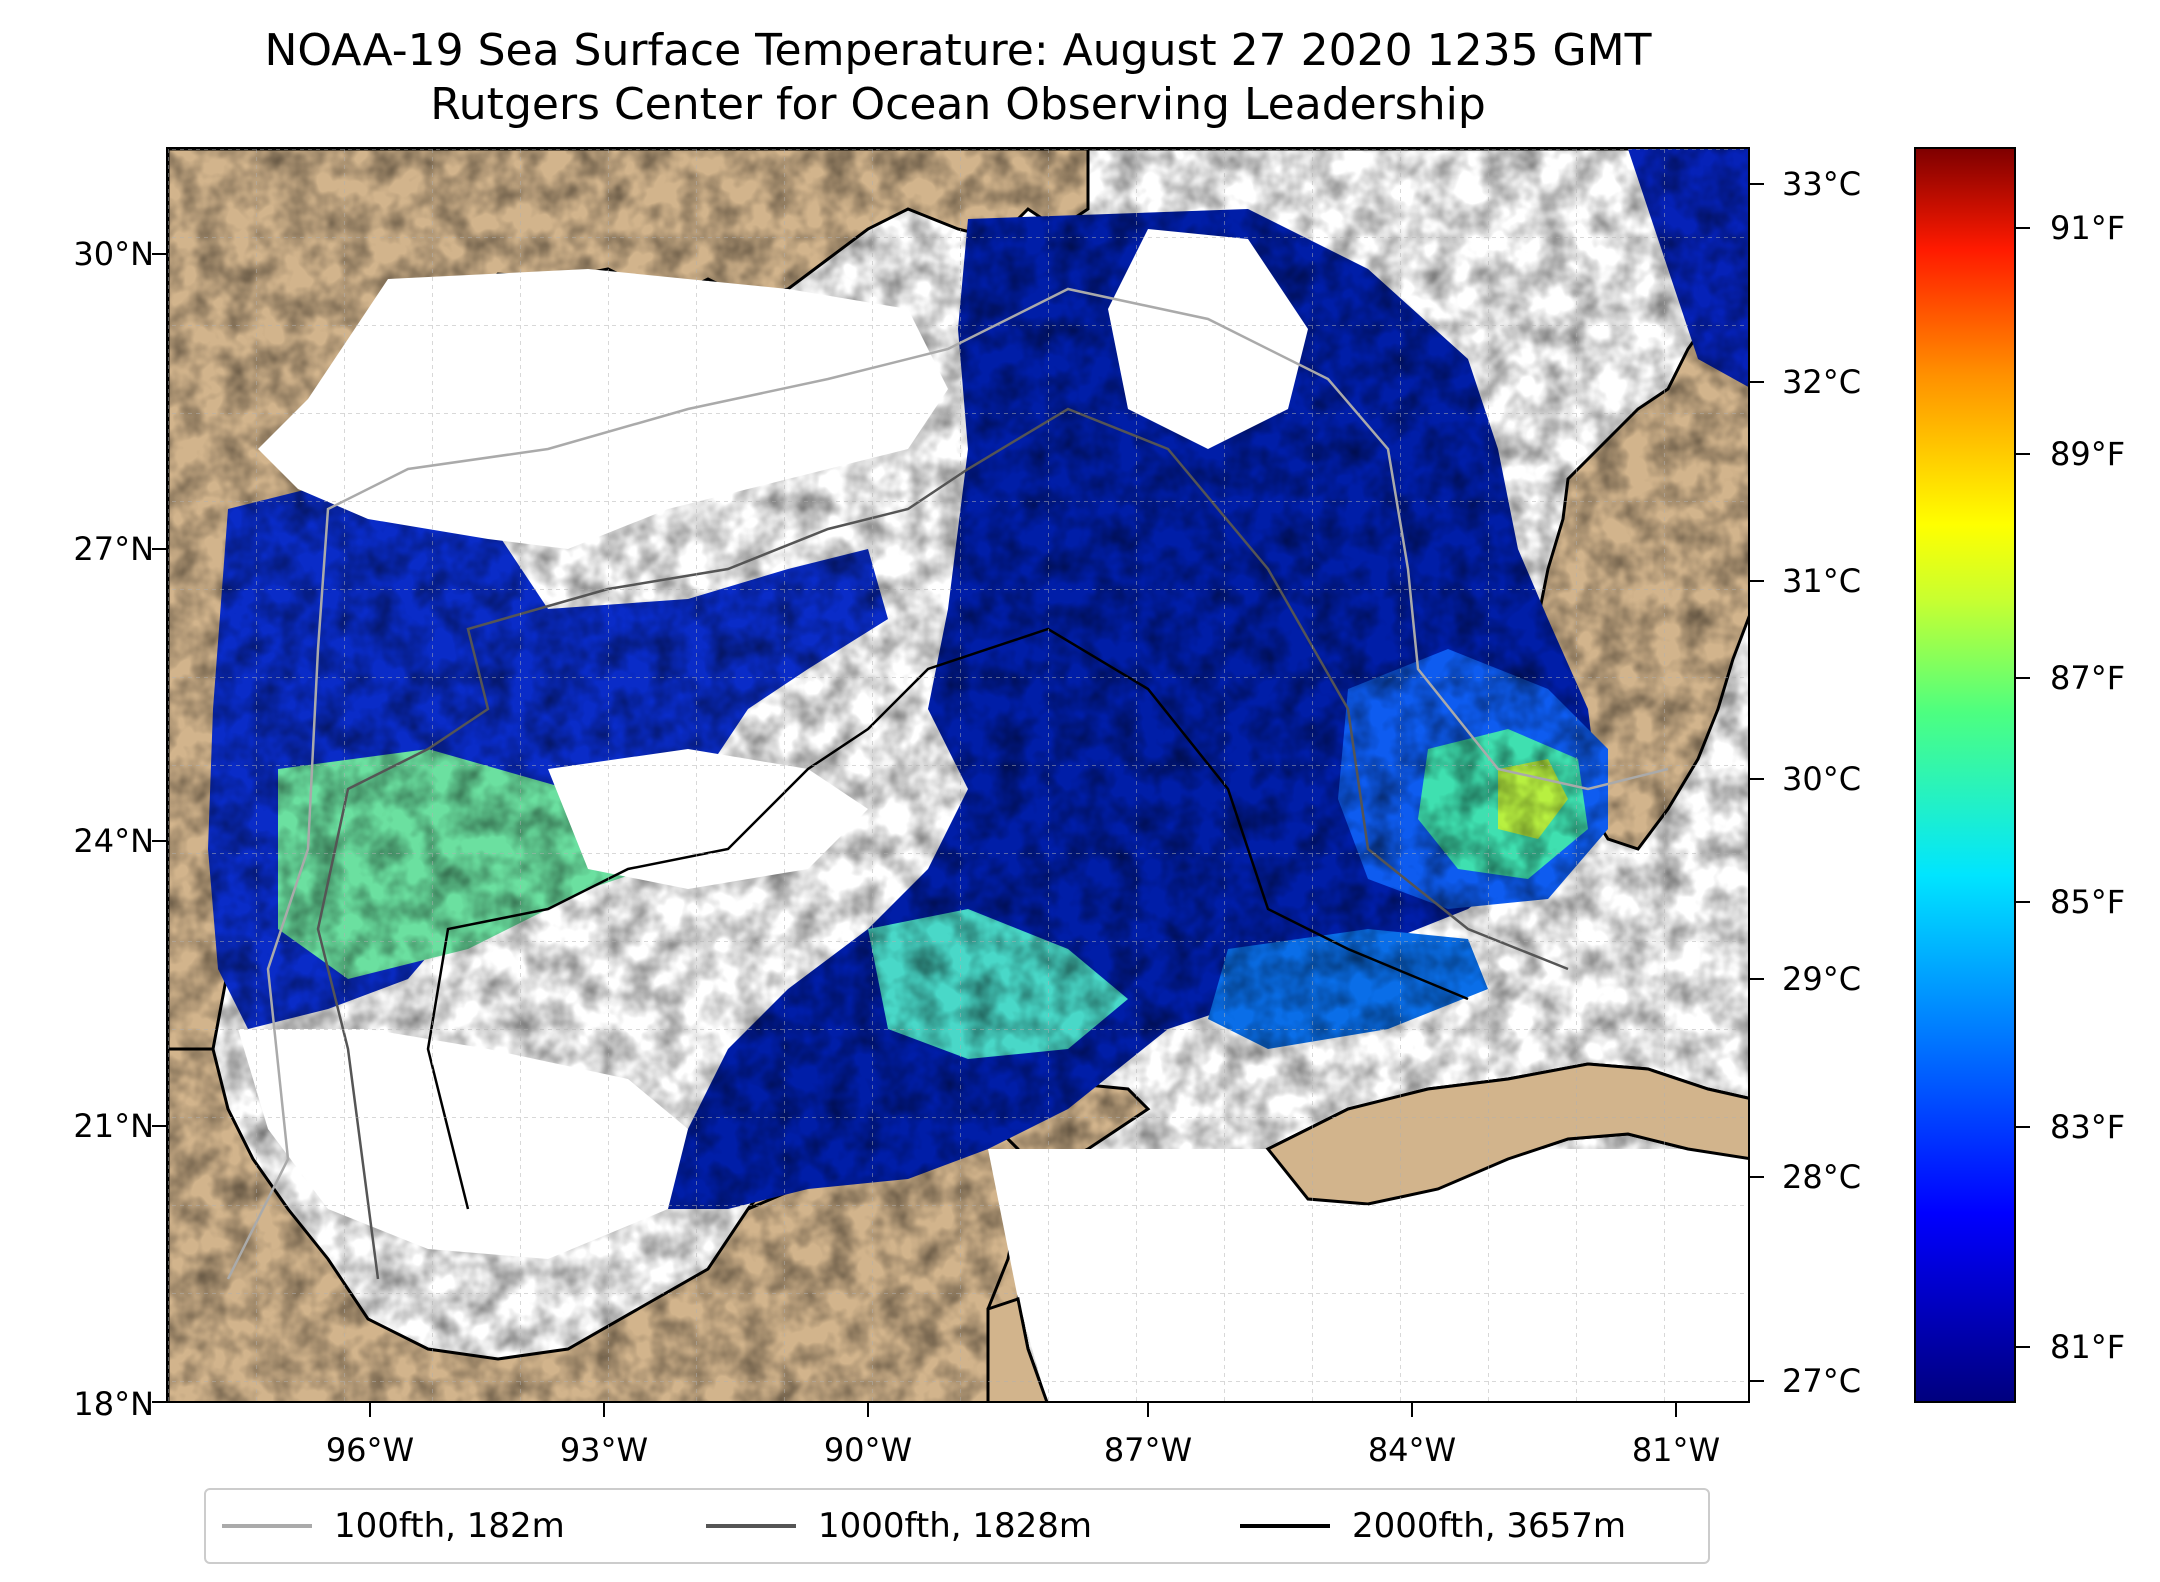  I want to click on lat-label-18n: 18°N, so click(113, 1404).